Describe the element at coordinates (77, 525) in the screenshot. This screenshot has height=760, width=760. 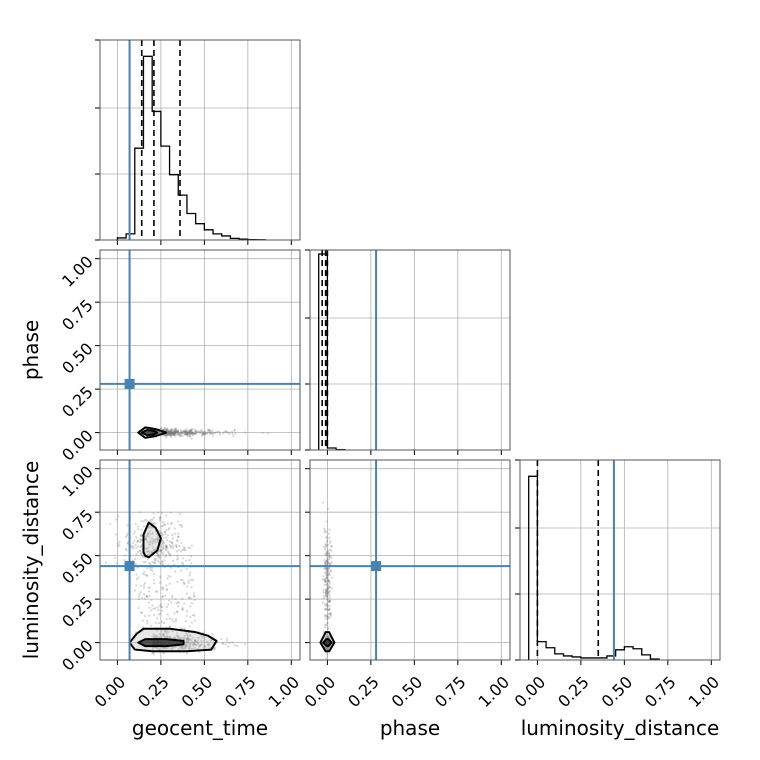
I see `y-tick-label: 0.75` at that location.